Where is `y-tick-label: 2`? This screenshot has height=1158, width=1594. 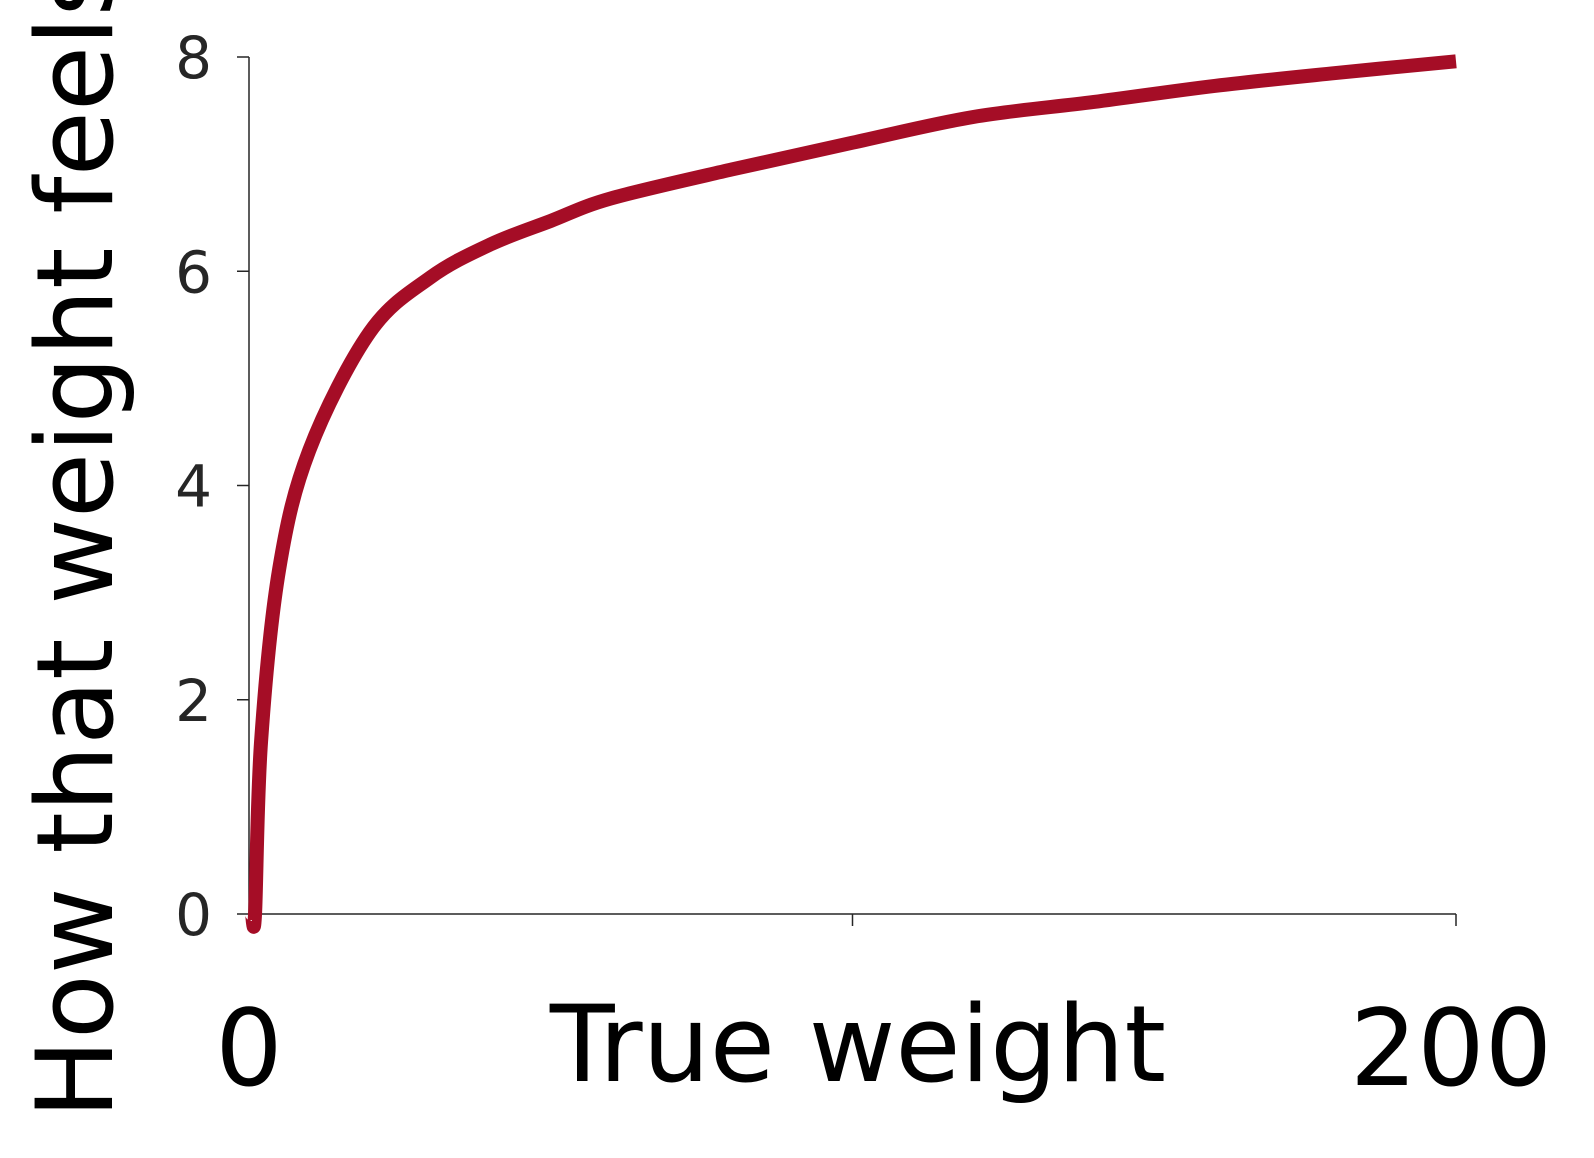
y-tick-label: 2 is located at coordinates (193, 701).